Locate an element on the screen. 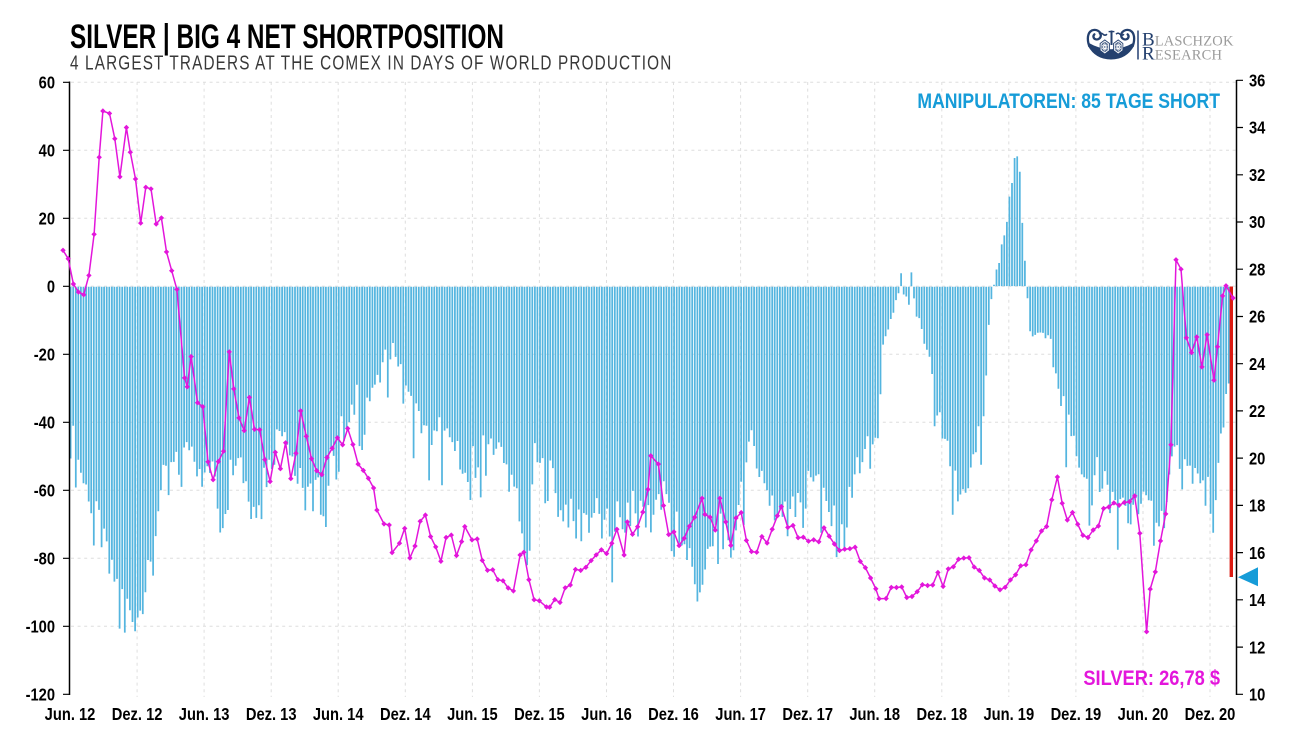 This screenshot has width=1307, height=735. svg-text: Dez. 16 is located at coordinates (673, 714).